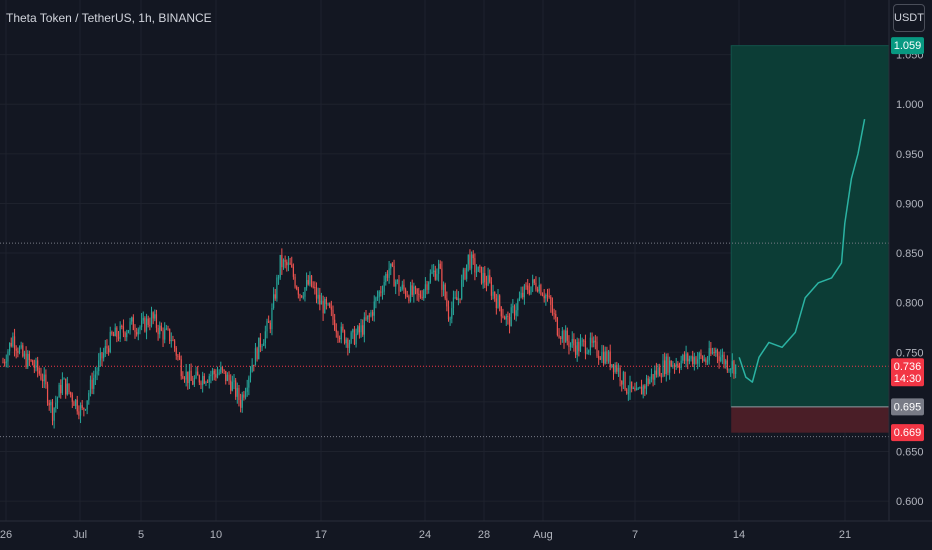  What do you see at coordinates (909, 18) in the screenshot?
I see `currency-button: USDT` at bounding box center [909, 18].